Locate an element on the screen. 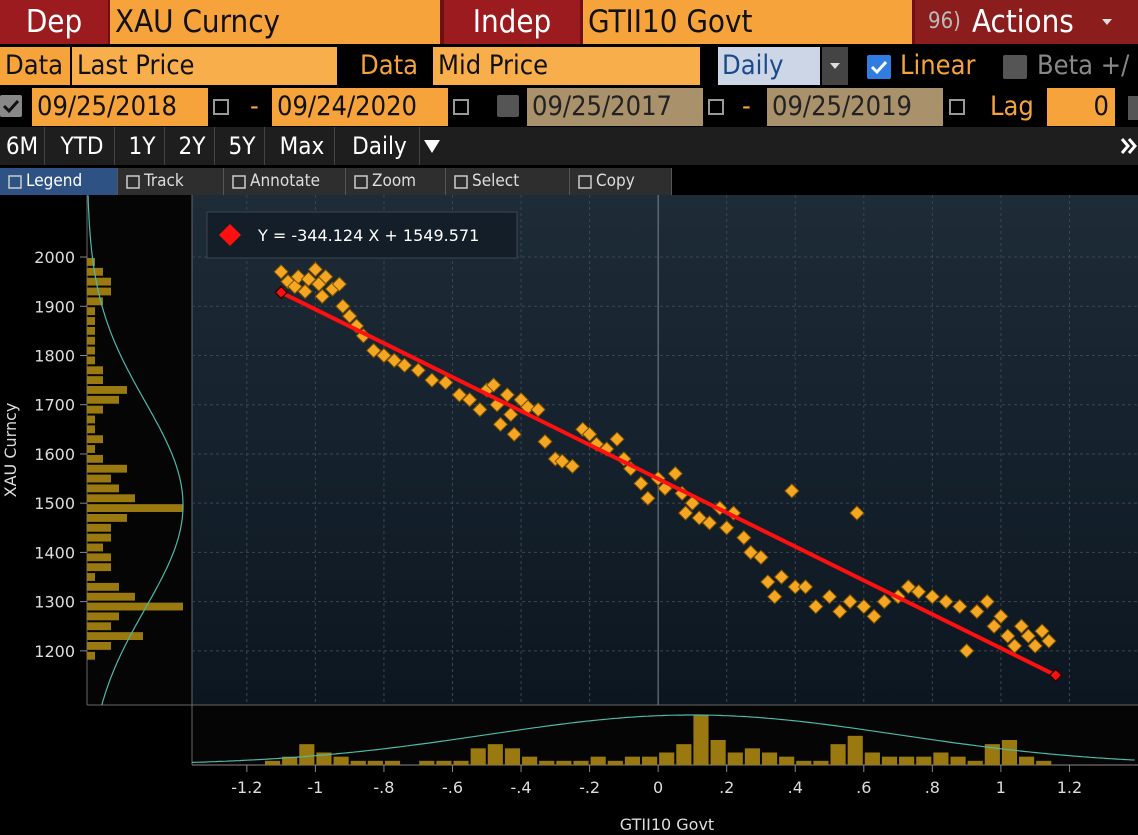 The image size is (1138, 835). period-button: Daily is located at coordinates (380, 146).